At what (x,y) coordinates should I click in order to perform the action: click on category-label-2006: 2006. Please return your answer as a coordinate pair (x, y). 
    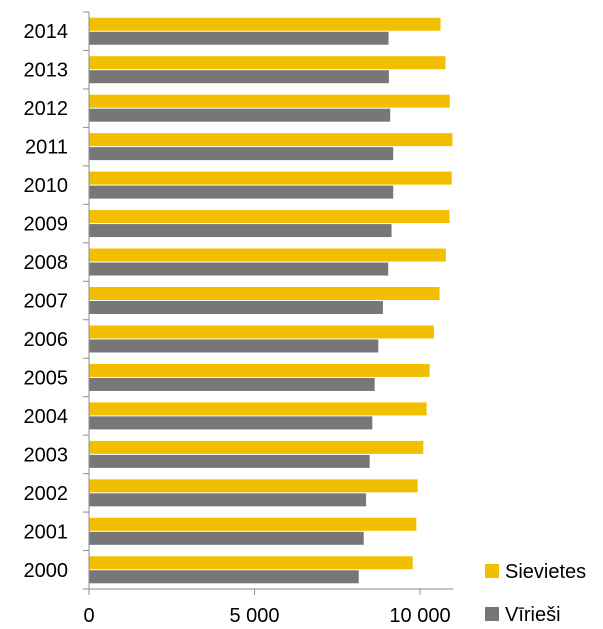
    Looking at the image, I should click on (46, 340).